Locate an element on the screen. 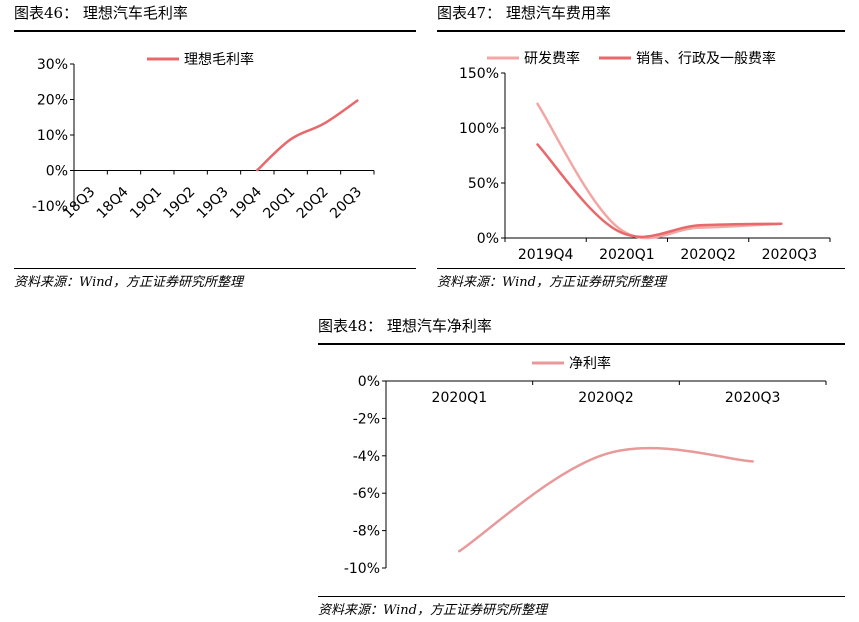 The image size is (859, 622). chart-title: 图表48： 理想汽车净利率 is located at coordinates (405, 326).